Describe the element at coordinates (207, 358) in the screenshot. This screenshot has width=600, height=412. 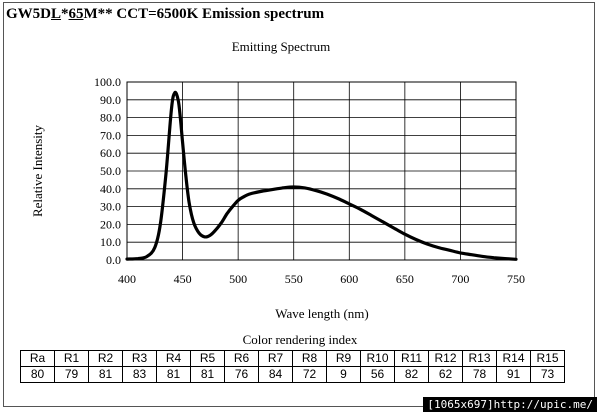
I see `cri-header-r5: R5` at that location.